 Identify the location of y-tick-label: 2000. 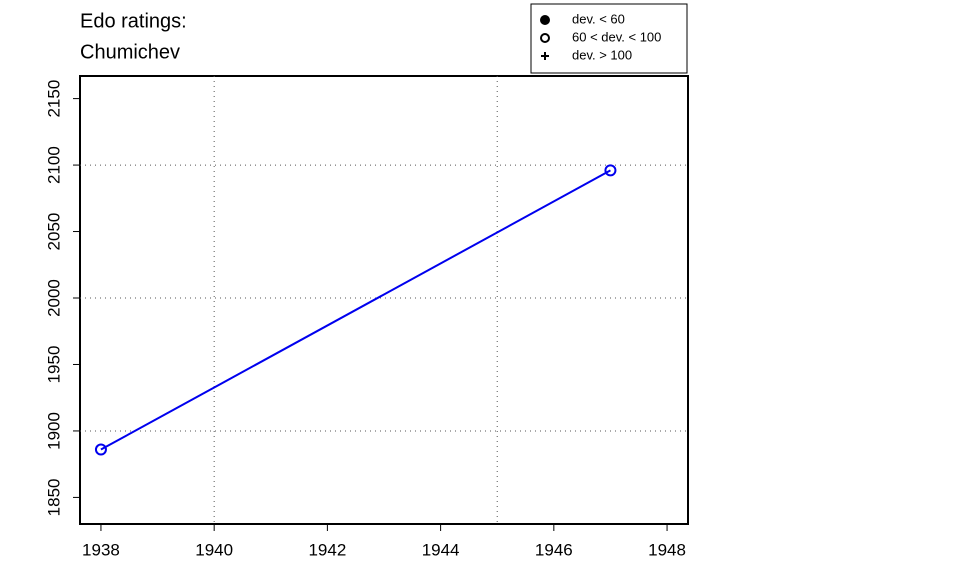
(53, 298).